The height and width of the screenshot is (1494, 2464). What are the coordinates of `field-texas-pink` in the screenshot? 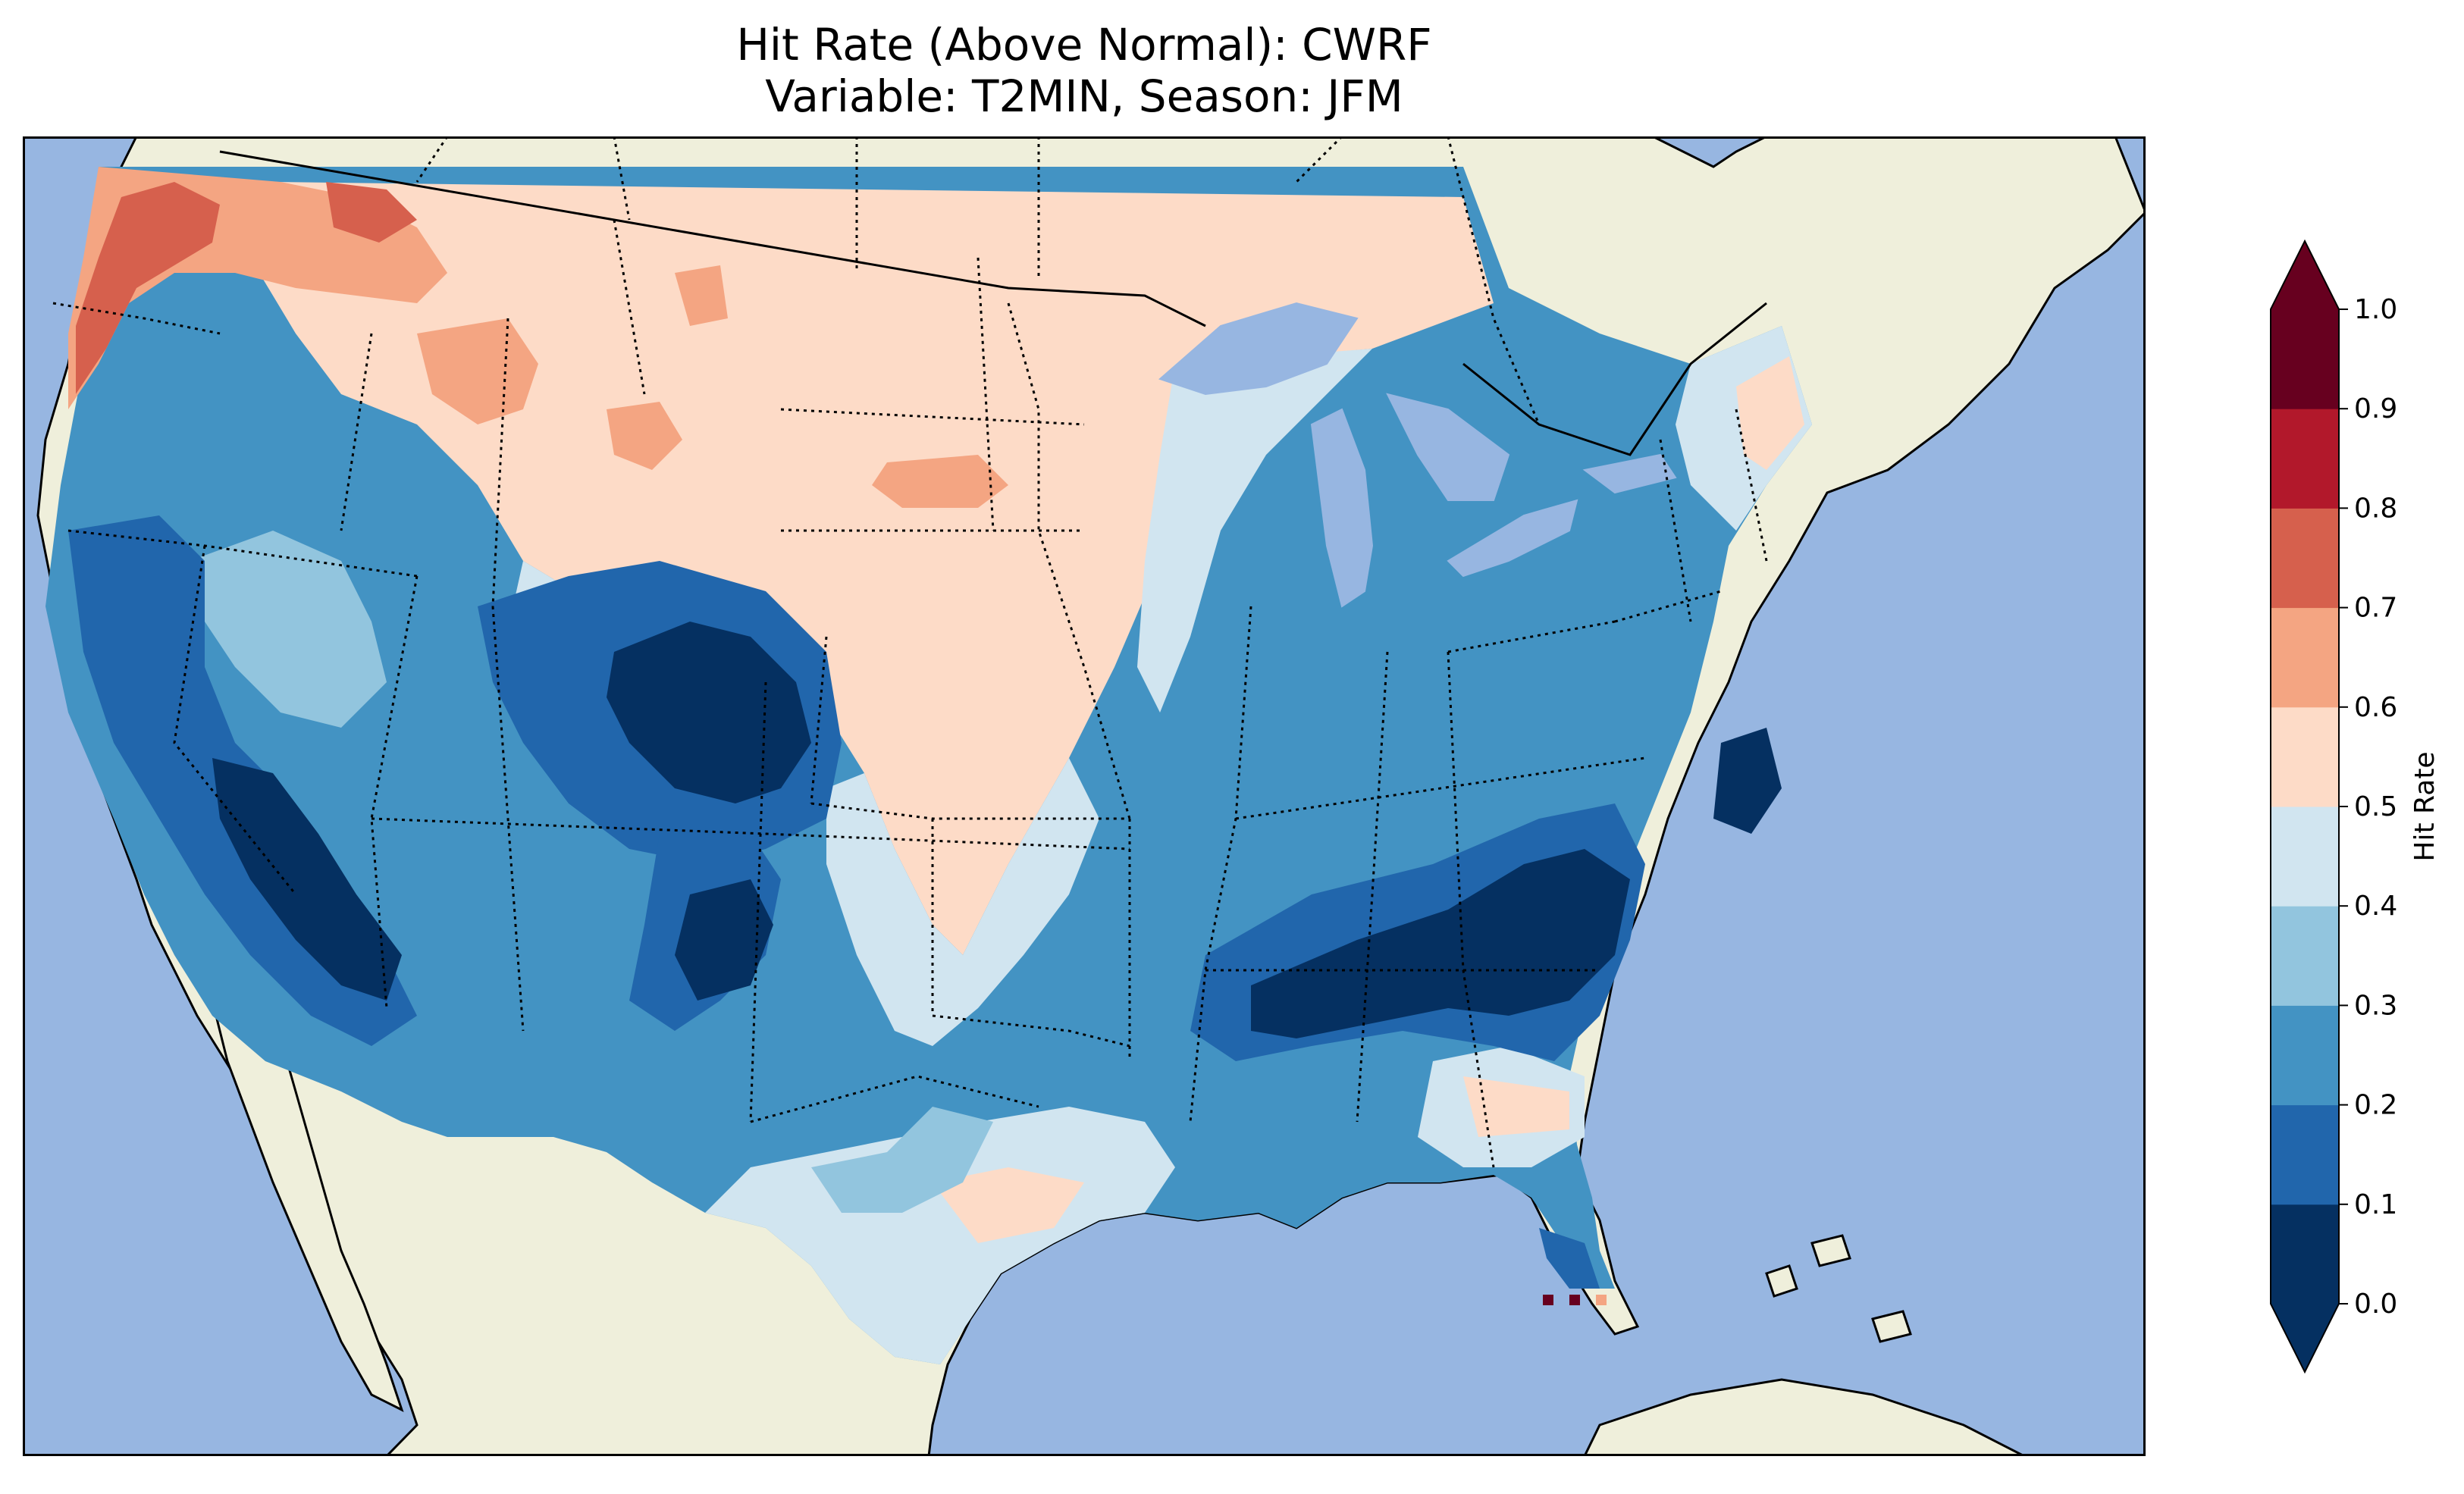 It's located at (1009, 1205).